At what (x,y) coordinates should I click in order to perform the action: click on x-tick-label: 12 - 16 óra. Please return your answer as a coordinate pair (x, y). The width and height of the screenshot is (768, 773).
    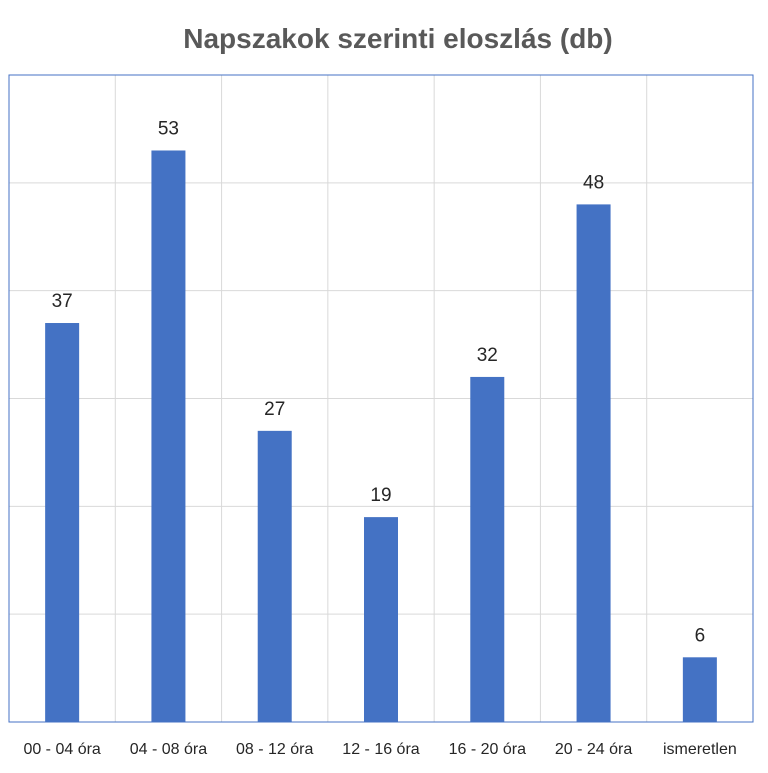
    Looking at the image, I should click on (380, 749).